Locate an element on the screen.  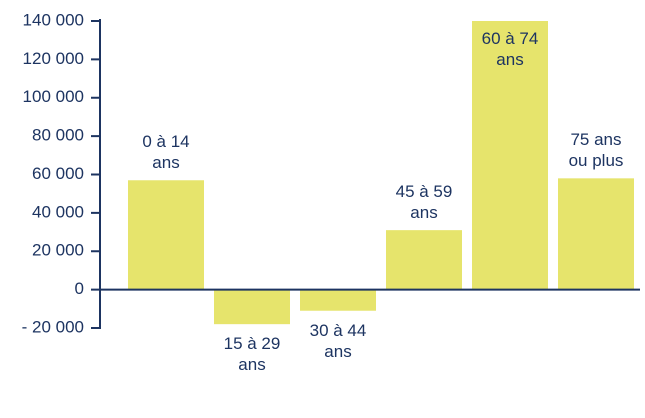
y-tick-label: 20 000 is located at coordinates (58, 250).